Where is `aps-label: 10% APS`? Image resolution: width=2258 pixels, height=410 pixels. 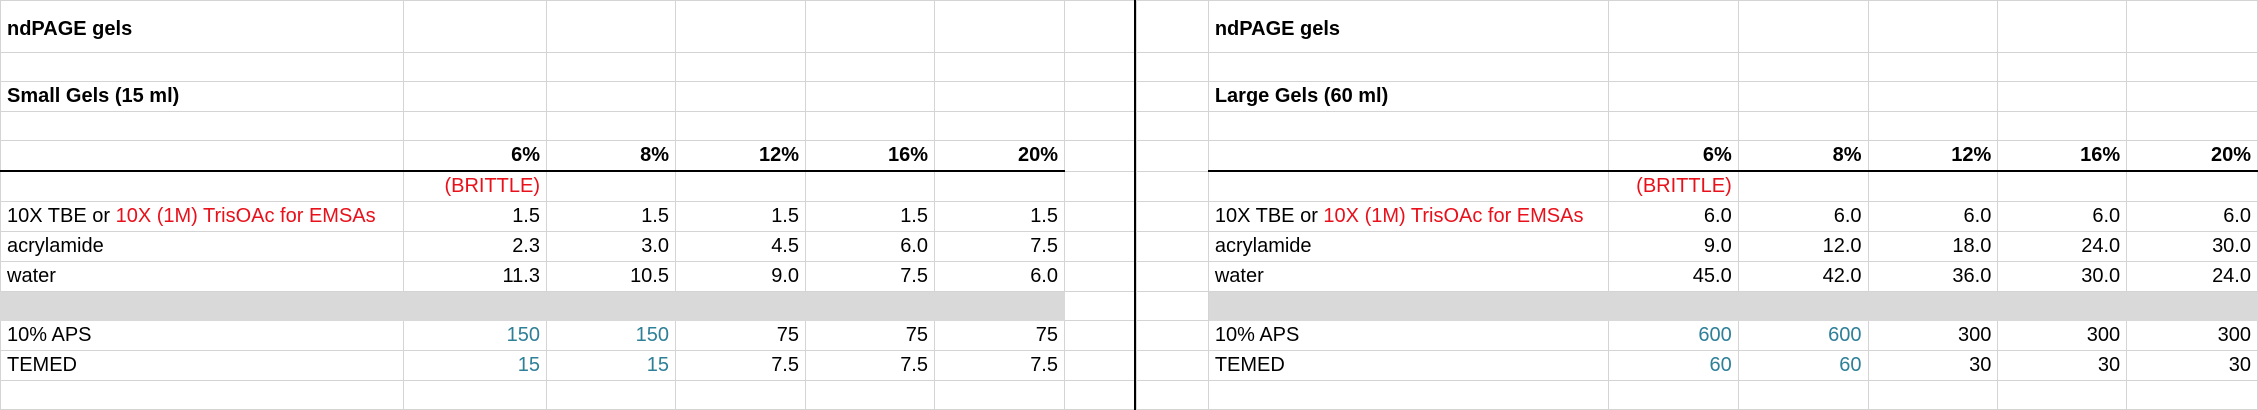 aps-label: 10% APS is located at coordinates (1408, 335).